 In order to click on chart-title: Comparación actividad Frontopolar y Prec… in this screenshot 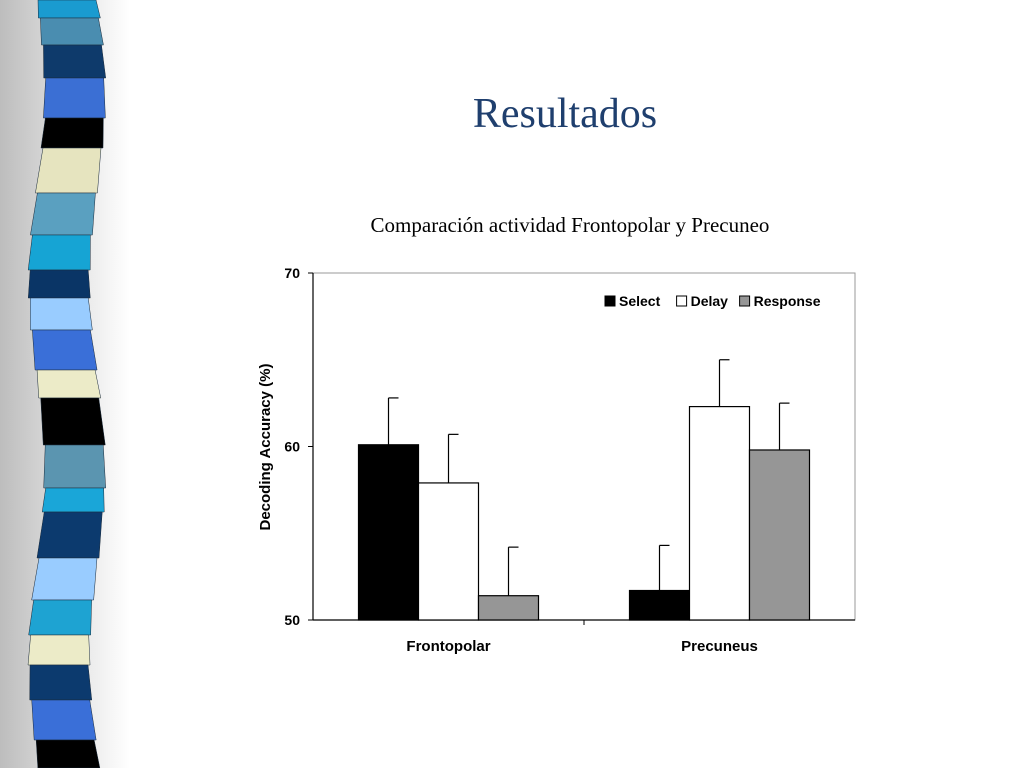, I will do `click(570, 225)`.